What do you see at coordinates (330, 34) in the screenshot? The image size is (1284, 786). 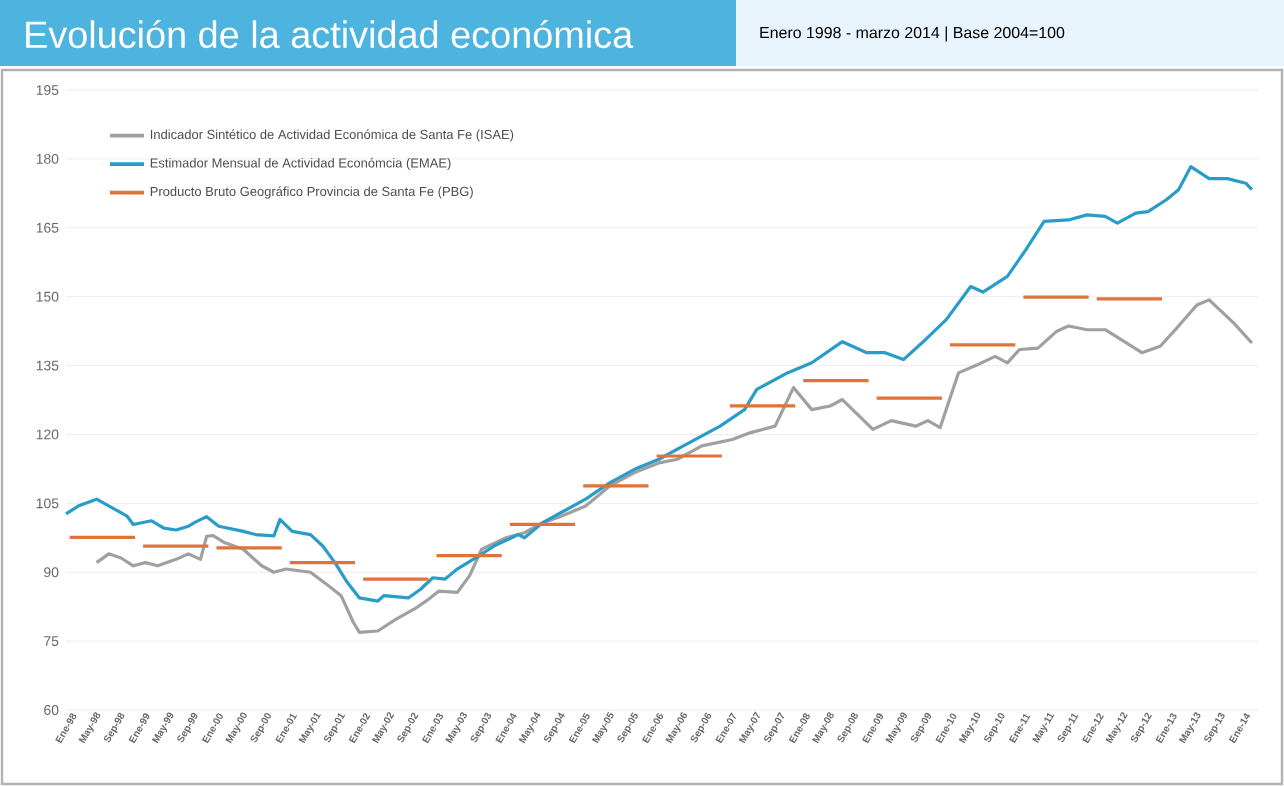 I see `chart-title: Evolución de la actividad económica` at bounding box center [330, 34].